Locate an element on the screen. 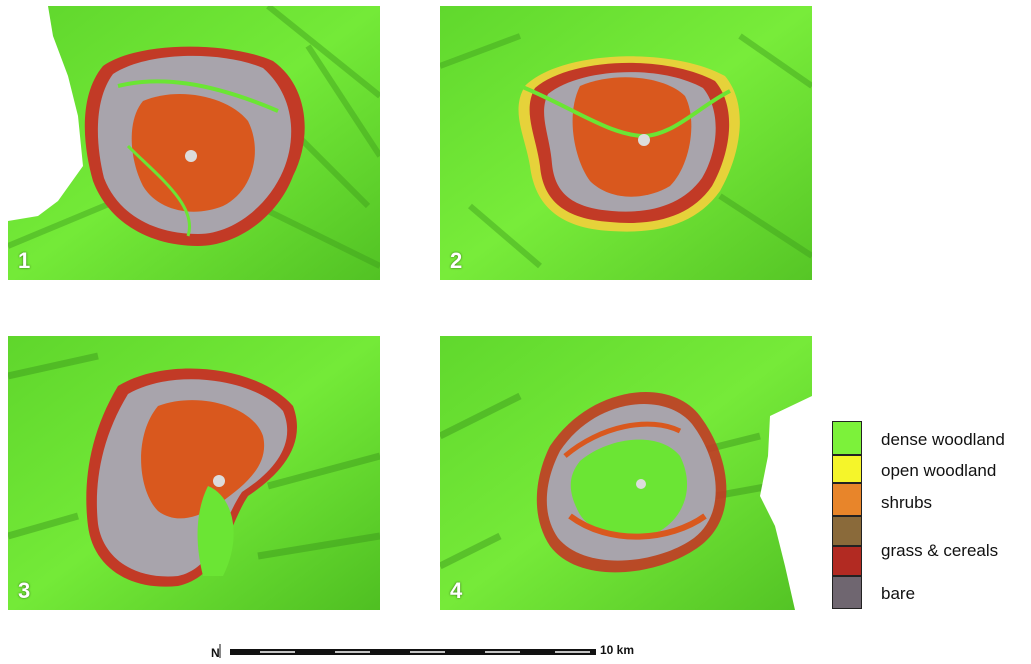 This screenshot has width=1031, height=664. panel-number-2: 2 is located at coordinates (456, 260).